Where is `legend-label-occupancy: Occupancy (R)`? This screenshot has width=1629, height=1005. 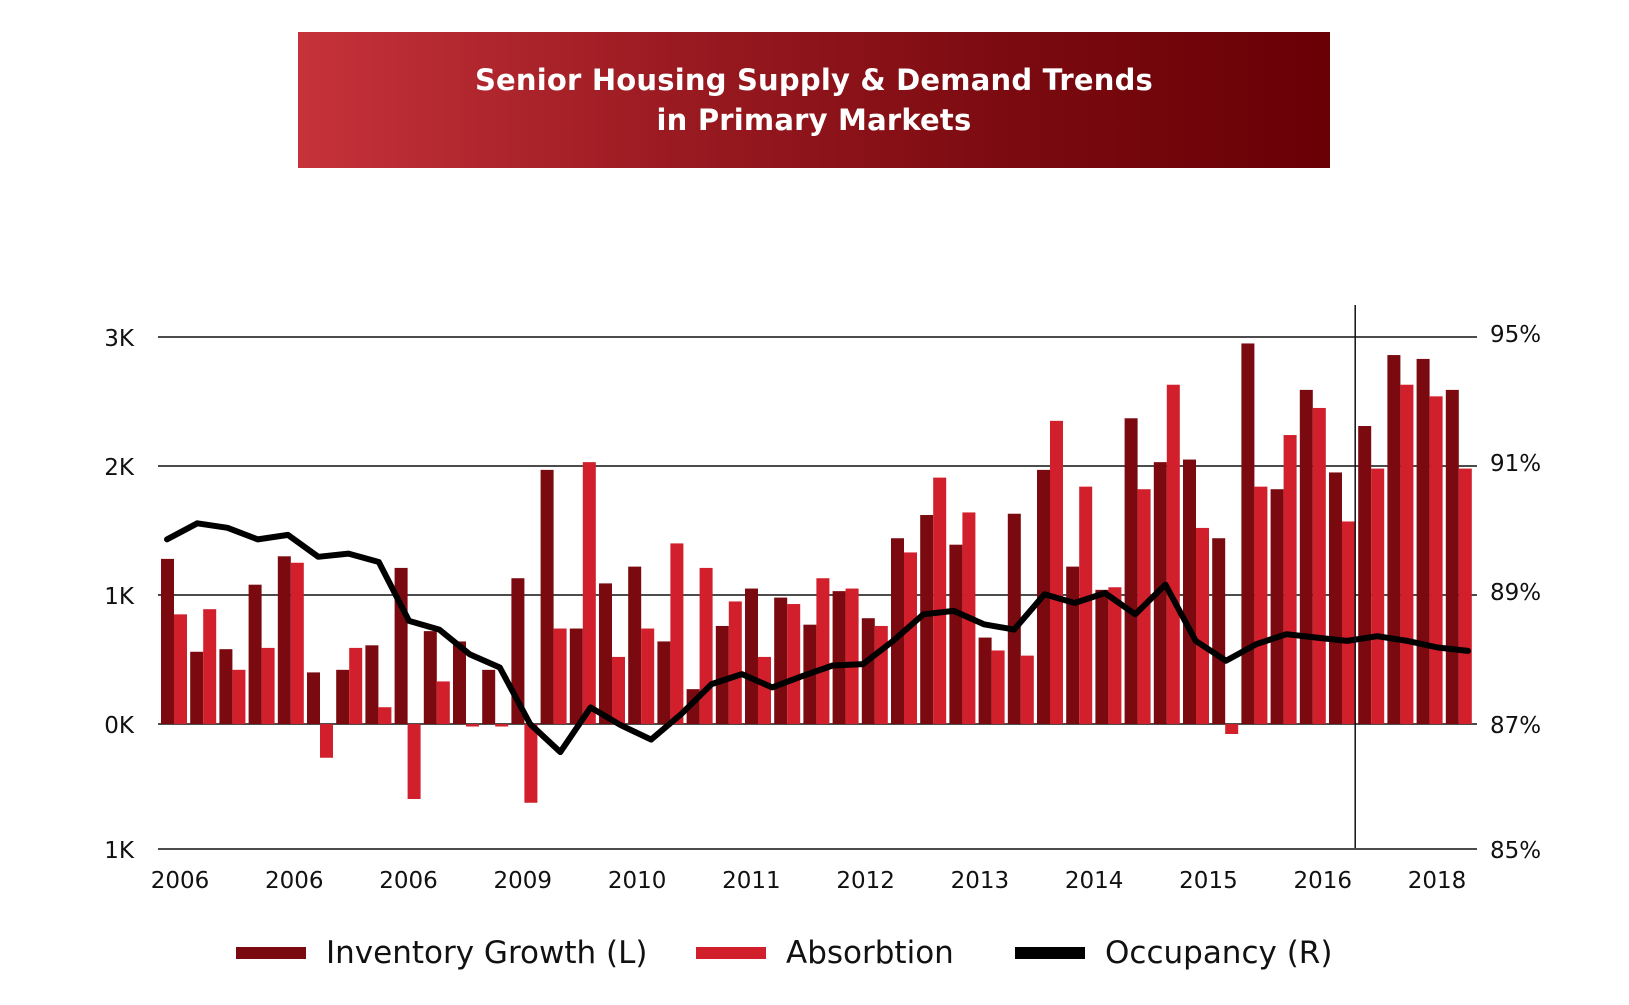
legend-label-occupancy: Occupancy (R) is located at coordinates (1219, 953).